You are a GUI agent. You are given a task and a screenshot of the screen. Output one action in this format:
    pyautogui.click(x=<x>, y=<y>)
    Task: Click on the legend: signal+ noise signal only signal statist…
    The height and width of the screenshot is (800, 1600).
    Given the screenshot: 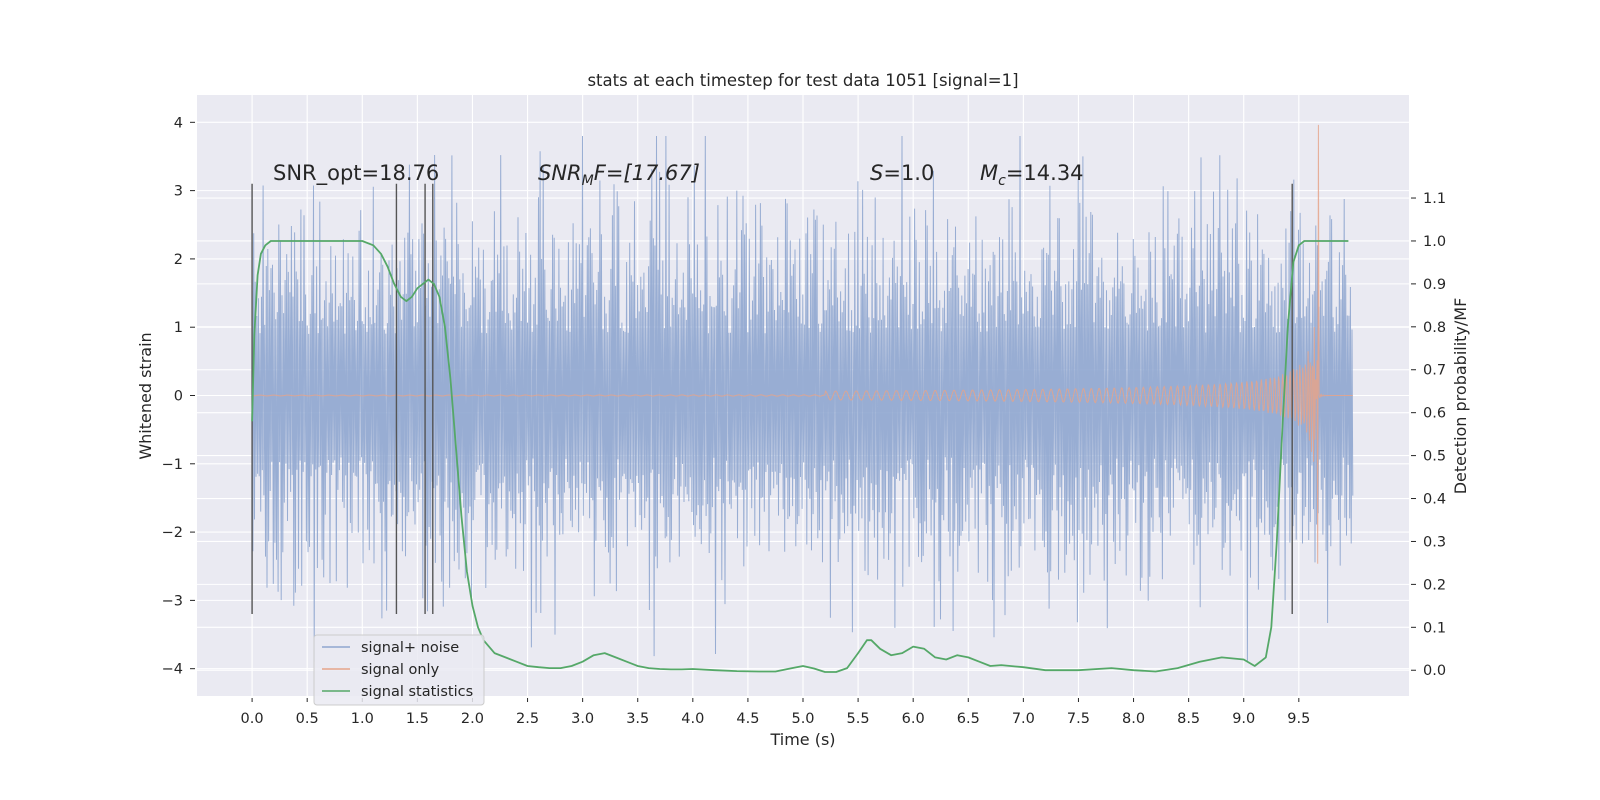 What is the action you would take?
    pyautogui.click(x=399, y=670)
    